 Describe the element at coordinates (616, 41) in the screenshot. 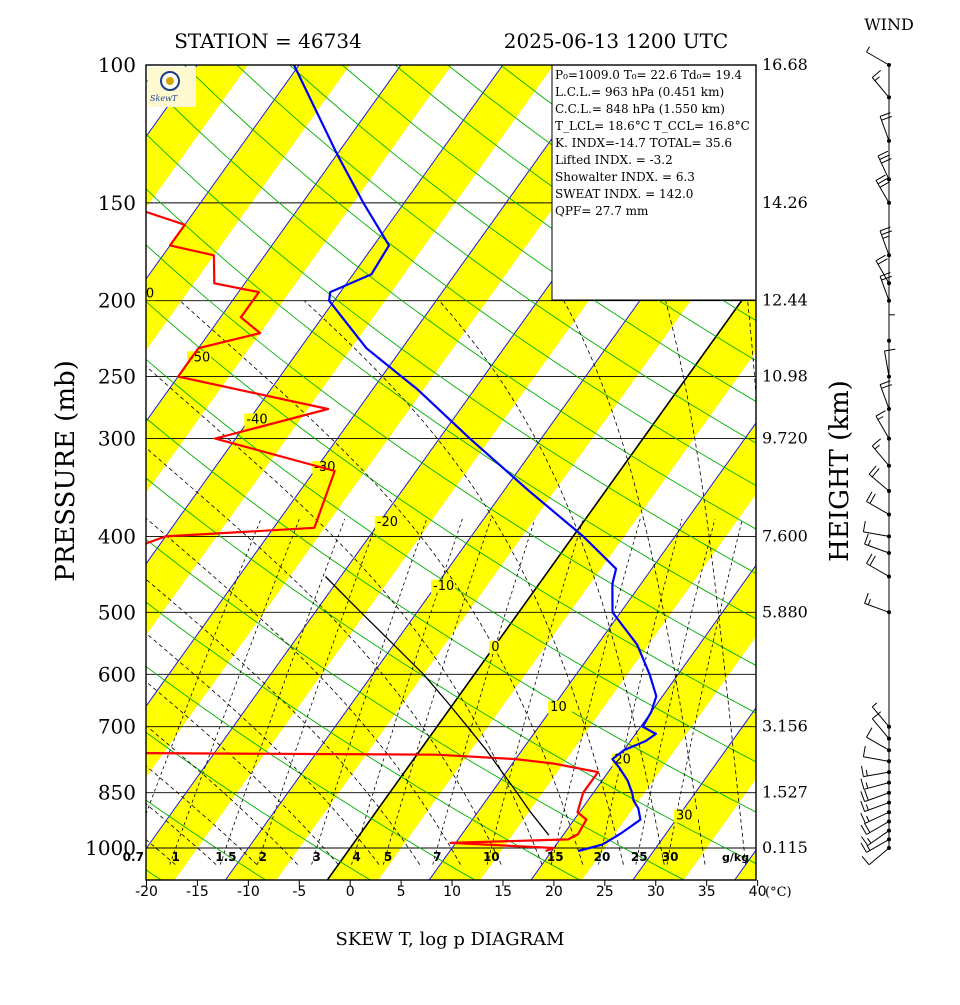

I see `datetime-title: 2025-06-13 1200 UTC` at that location.